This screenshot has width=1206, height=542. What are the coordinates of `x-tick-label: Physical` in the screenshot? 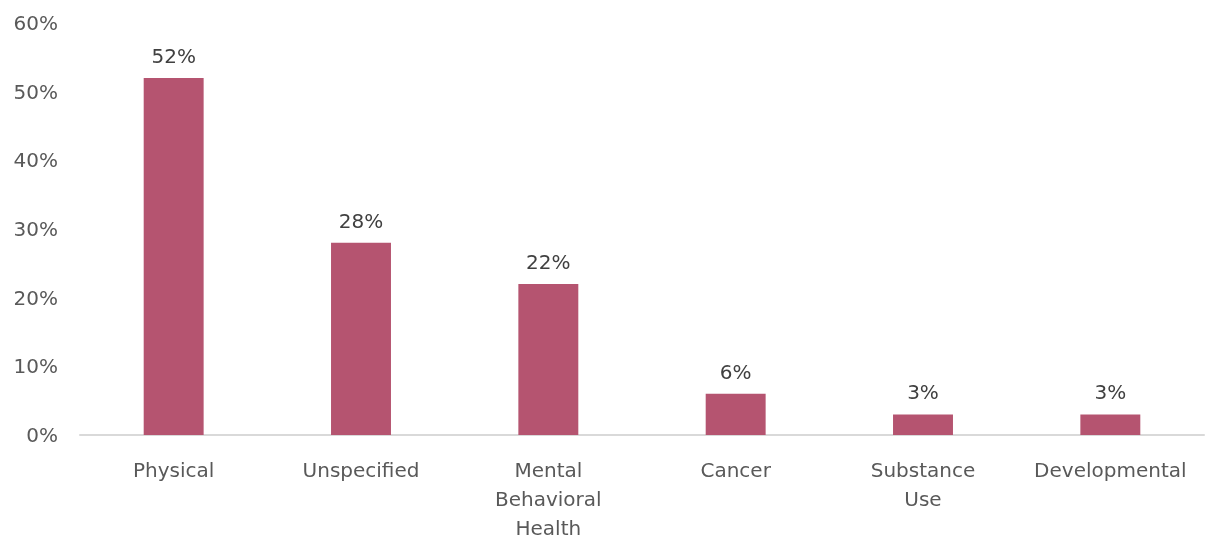 It's located at (173, 469).